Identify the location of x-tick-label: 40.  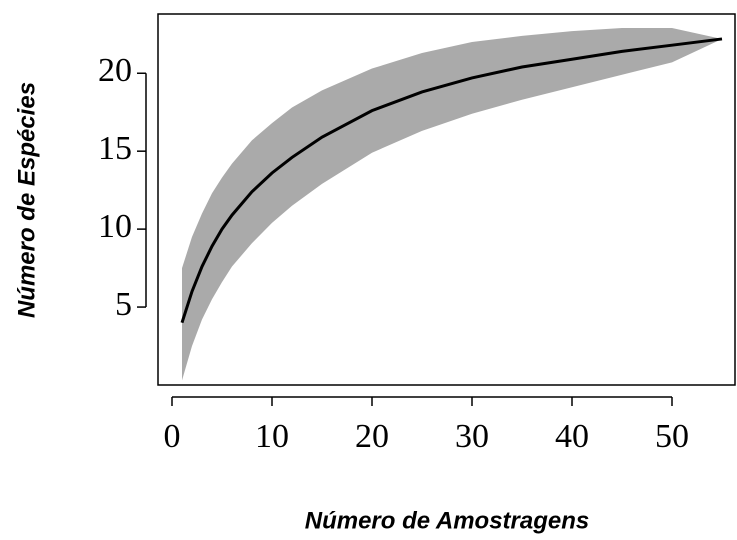
(572, 436).